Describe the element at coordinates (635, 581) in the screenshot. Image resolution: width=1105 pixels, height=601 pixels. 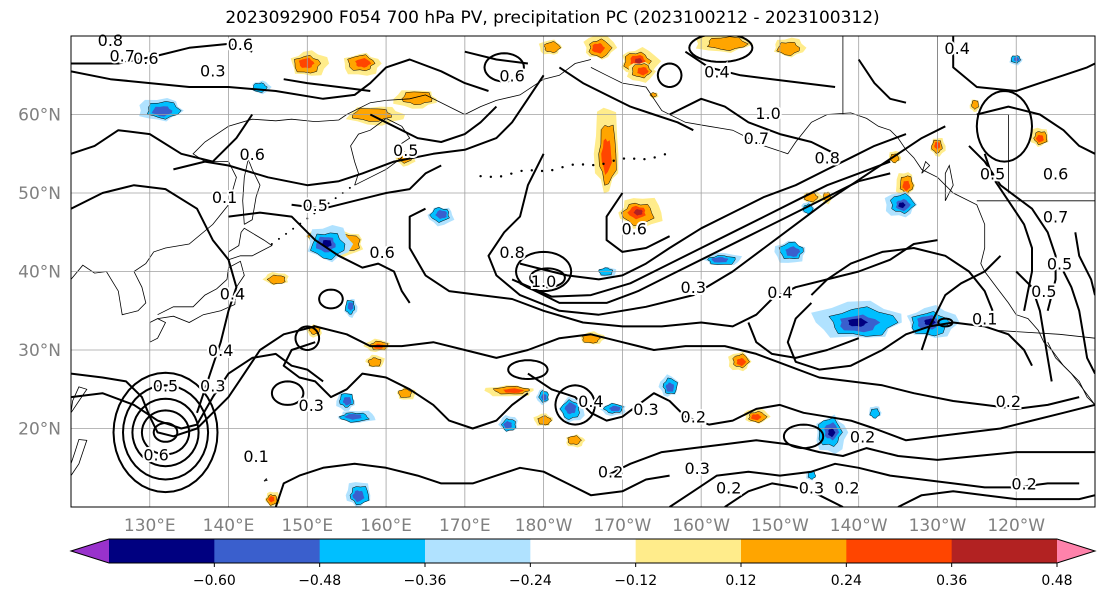
I see `colorbar-tick-label: −0.12` at that location.